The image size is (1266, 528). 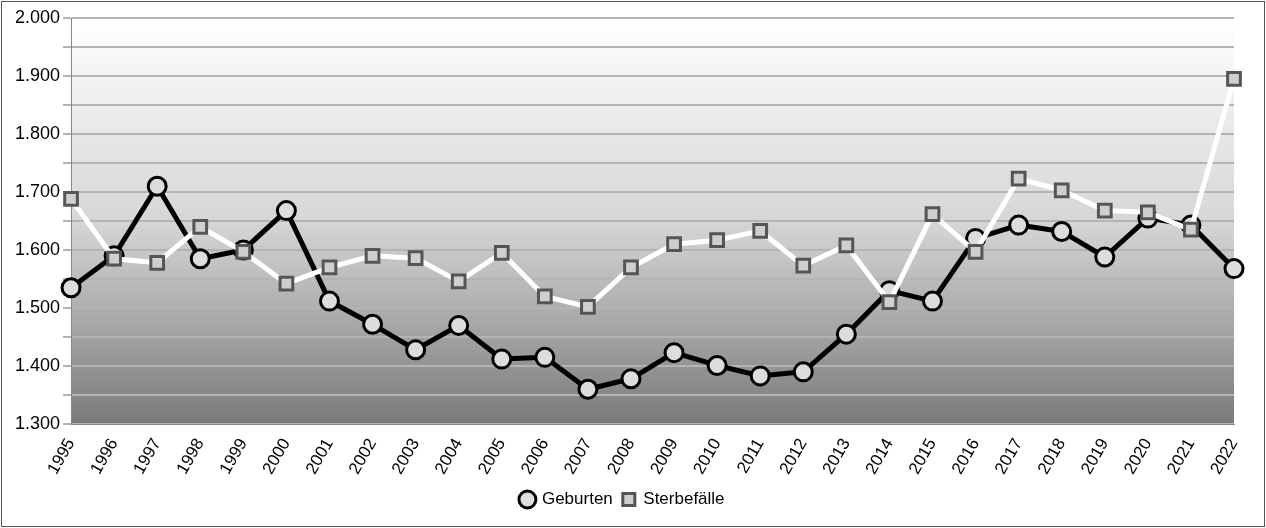 I want to click on y-tick-label: 1.900, so click(x=38, y=74).